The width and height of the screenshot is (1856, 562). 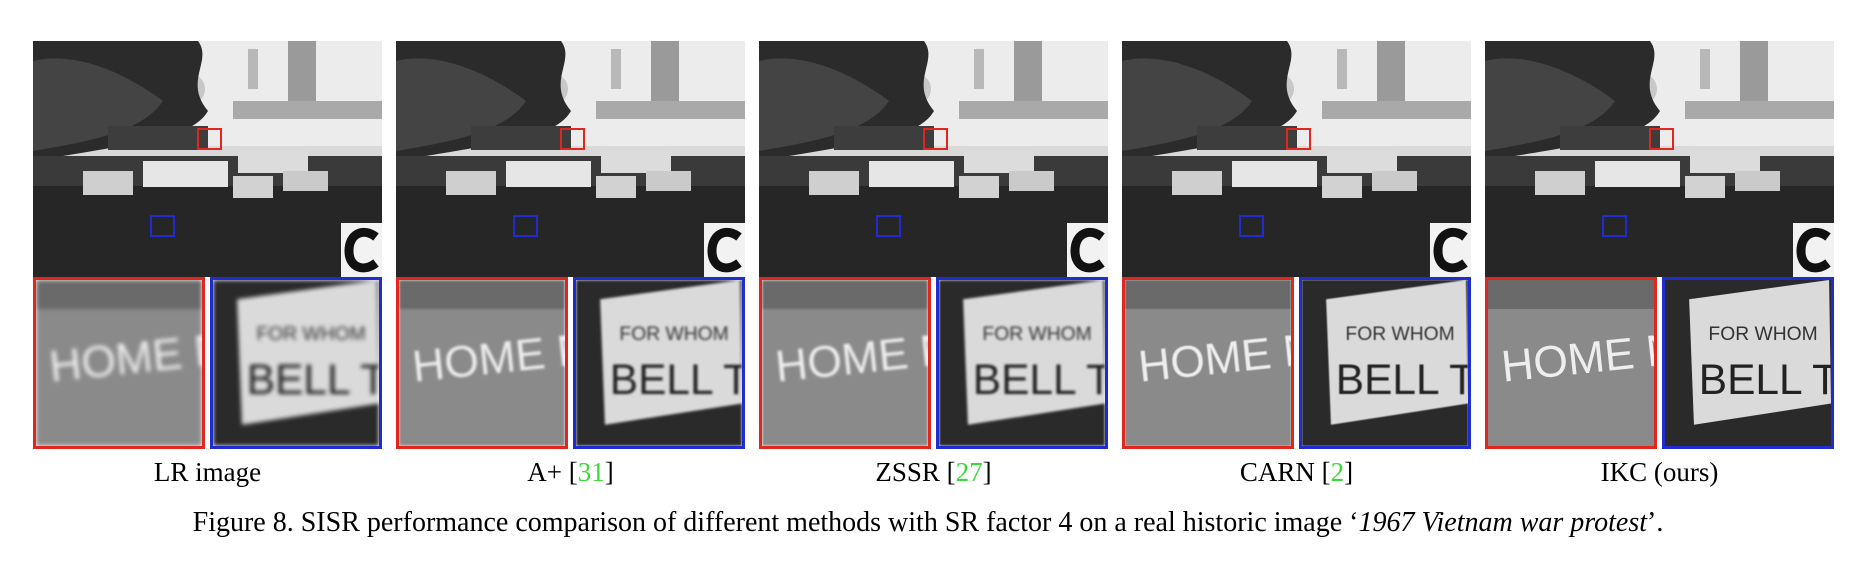 I want to click on citation-link: 27, so click(x=969, y=472).